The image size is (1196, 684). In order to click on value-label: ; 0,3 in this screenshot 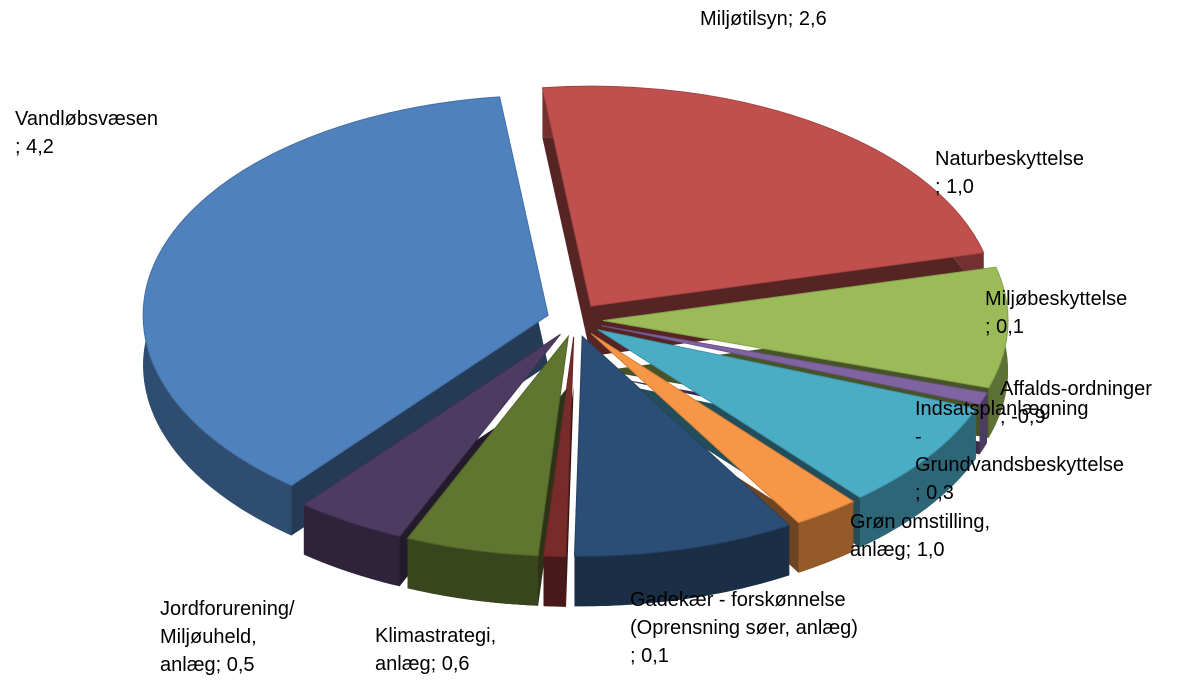, I will do `click(934, 493)`.